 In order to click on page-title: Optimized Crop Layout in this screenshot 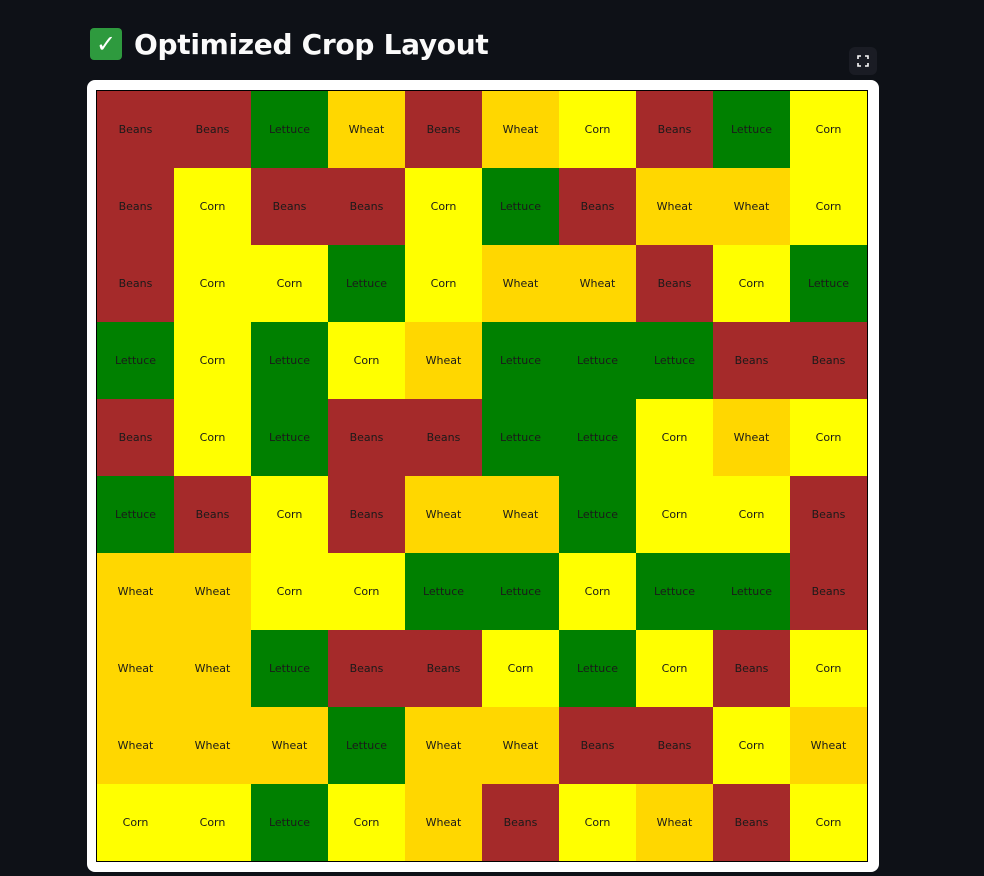, I will do `click(311, 44)`.